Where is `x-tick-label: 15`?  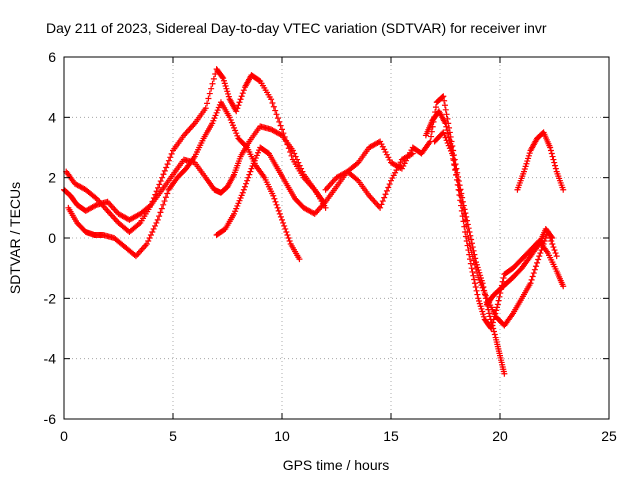
x-tick-label: 15 is located at coordinates (391, 436).